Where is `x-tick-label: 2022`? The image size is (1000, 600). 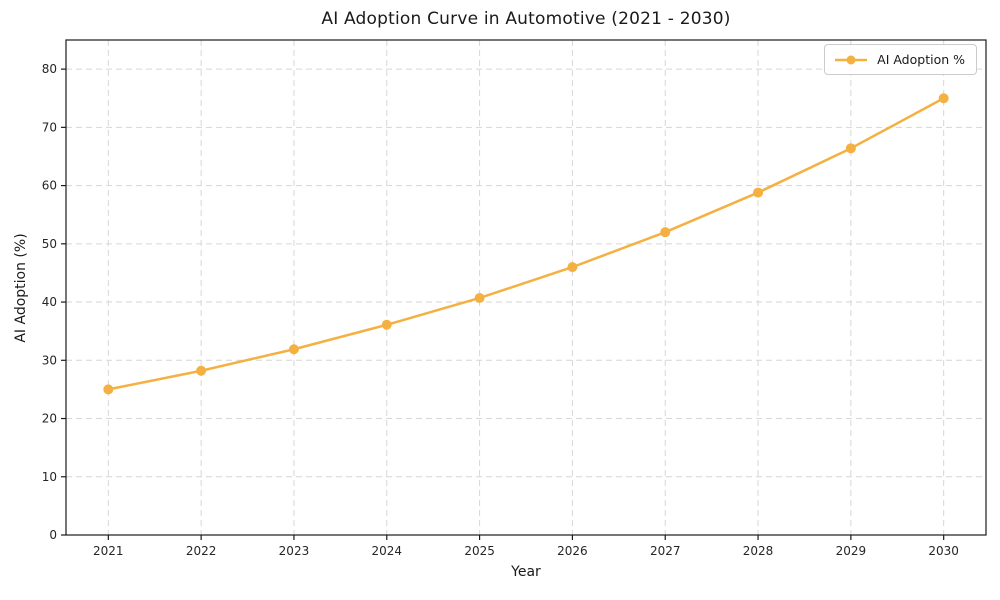 x-tick-label: 2022 is located at coordinates (201, 551).